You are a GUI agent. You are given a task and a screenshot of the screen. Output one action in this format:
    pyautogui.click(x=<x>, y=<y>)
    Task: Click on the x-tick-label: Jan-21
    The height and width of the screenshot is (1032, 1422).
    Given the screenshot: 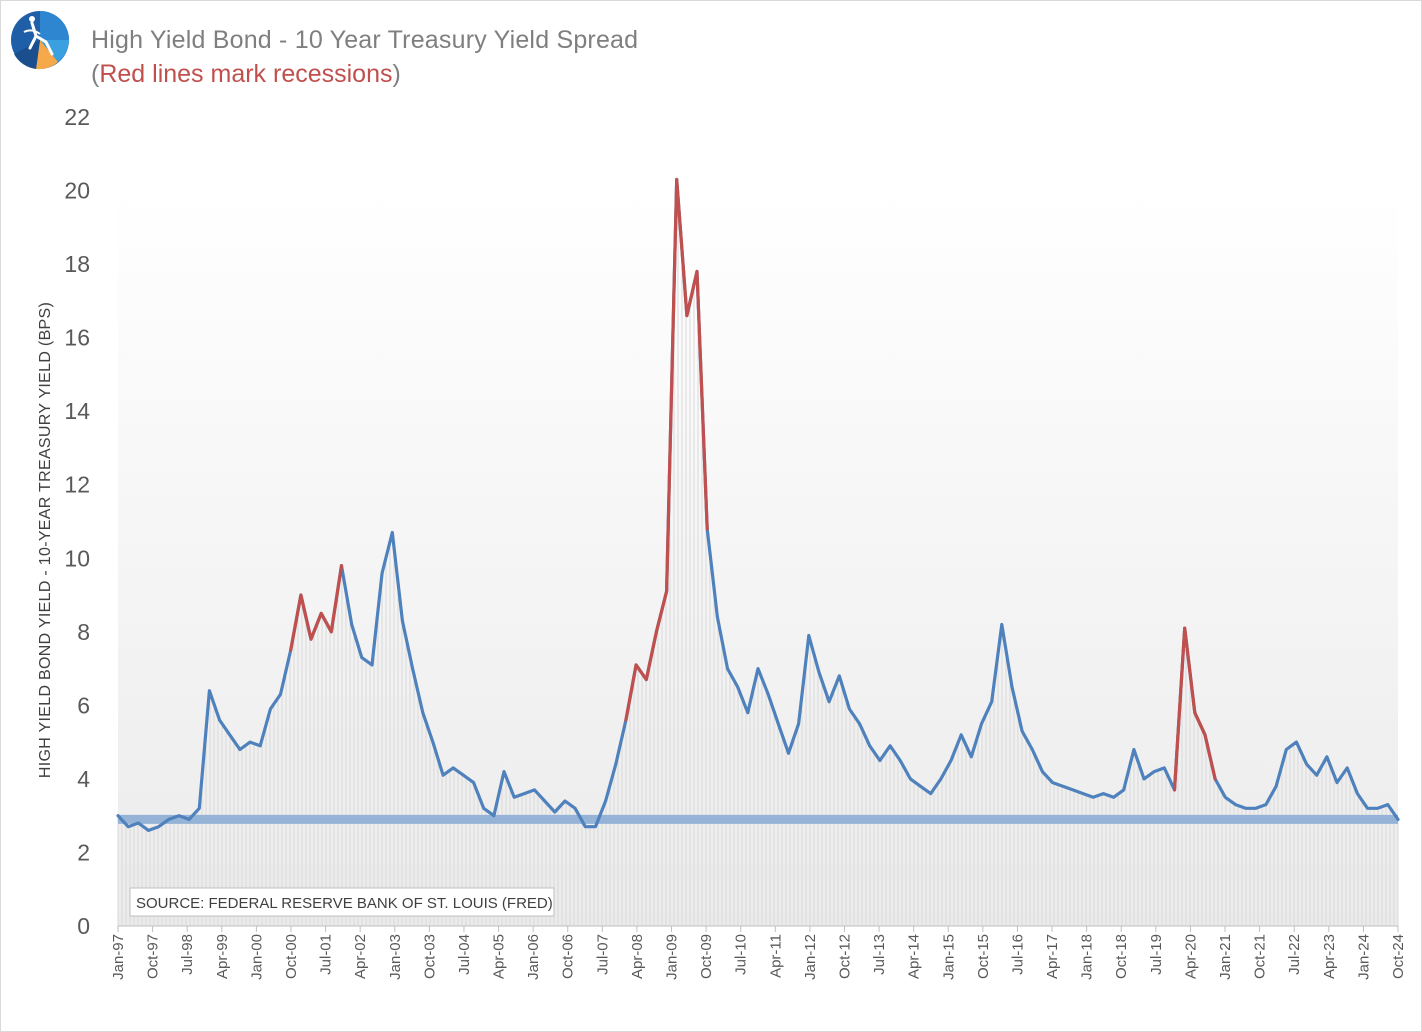 What is the action you would take?
    pyautogui.click(x=1225, y=957)
    